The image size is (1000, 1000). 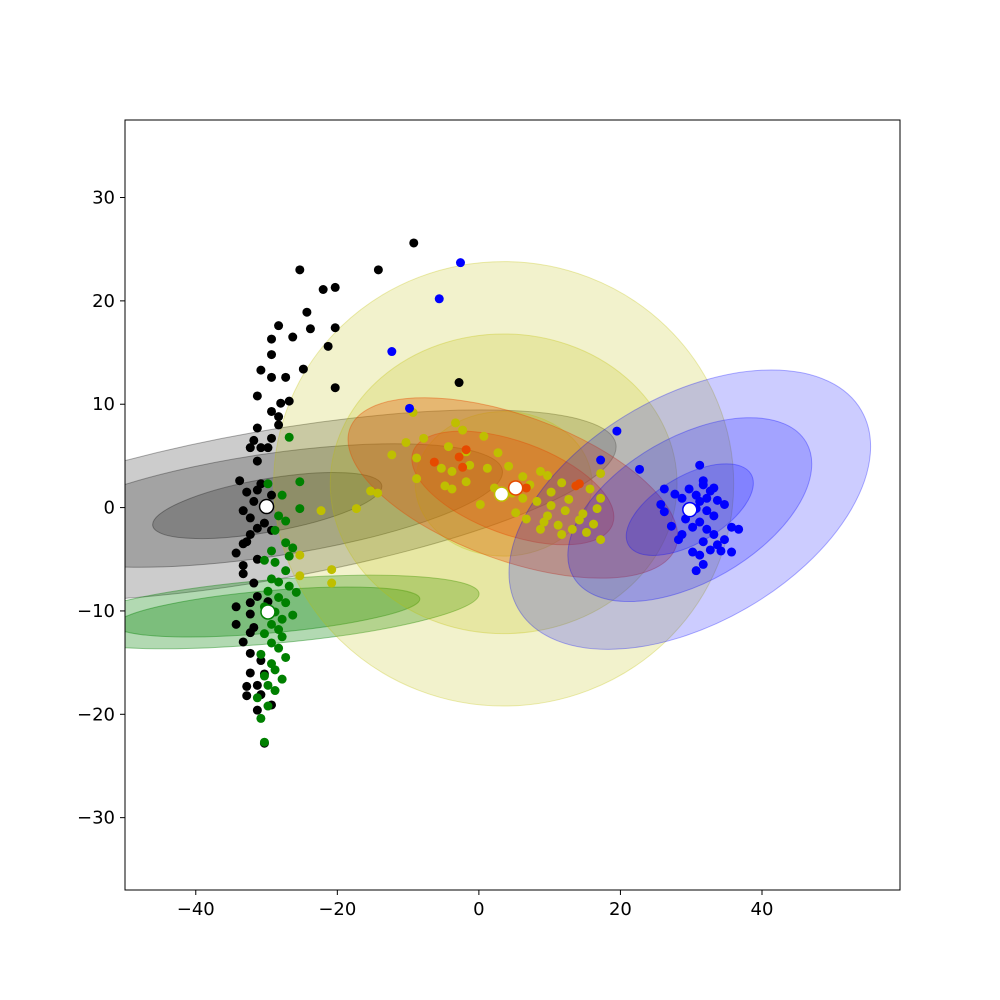 I want to click on x-tick-label-4: 40, so click(x=762, y=909).